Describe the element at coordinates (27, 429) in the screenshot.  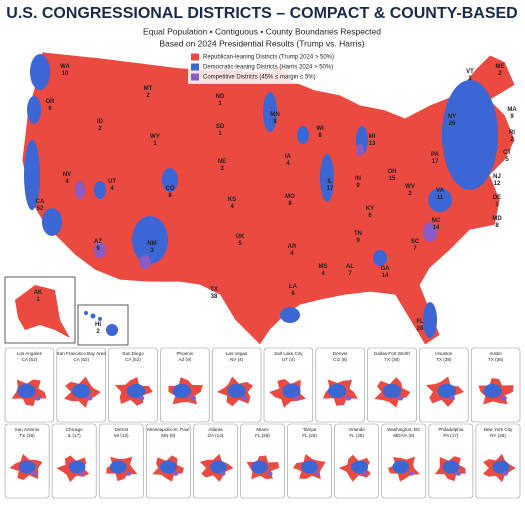
I see `inset-city: San Antonio` at that location.